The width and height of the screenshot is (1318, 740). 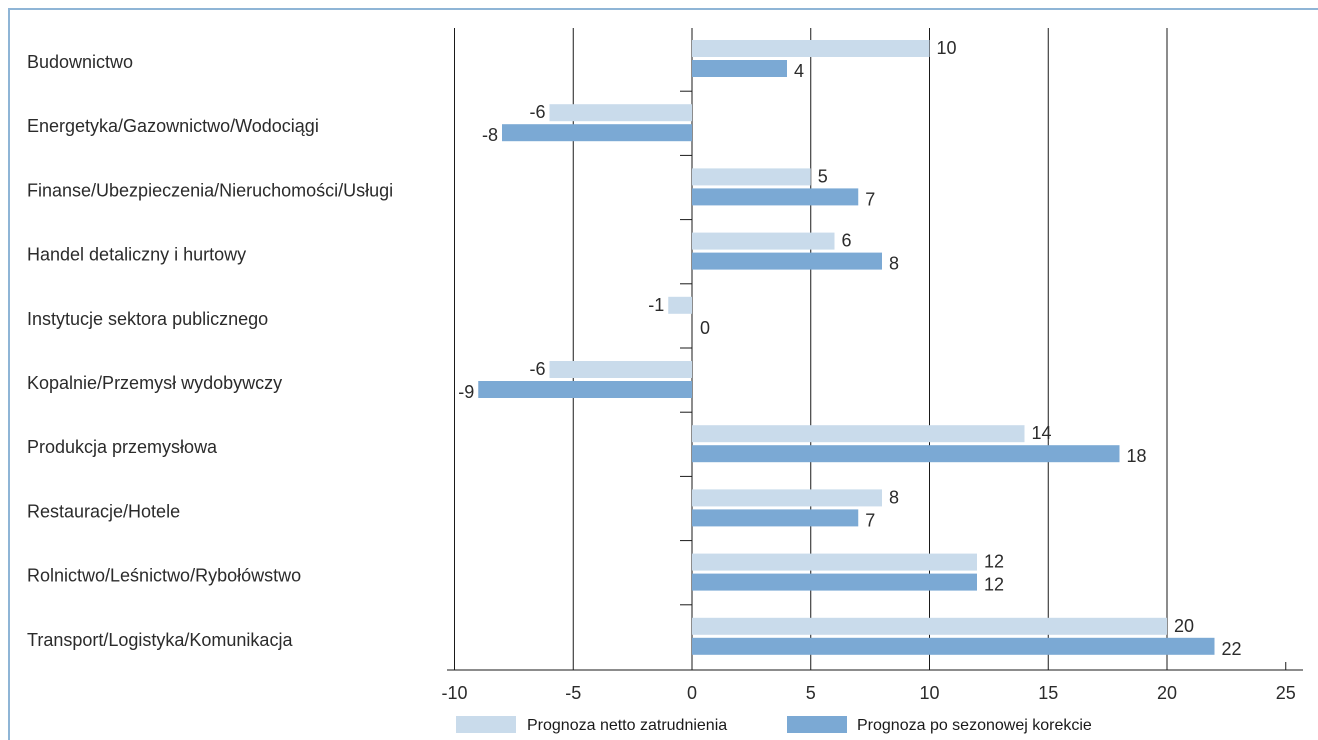 I want to click on data-label-series-2: 8, so click(x=894, y=264).